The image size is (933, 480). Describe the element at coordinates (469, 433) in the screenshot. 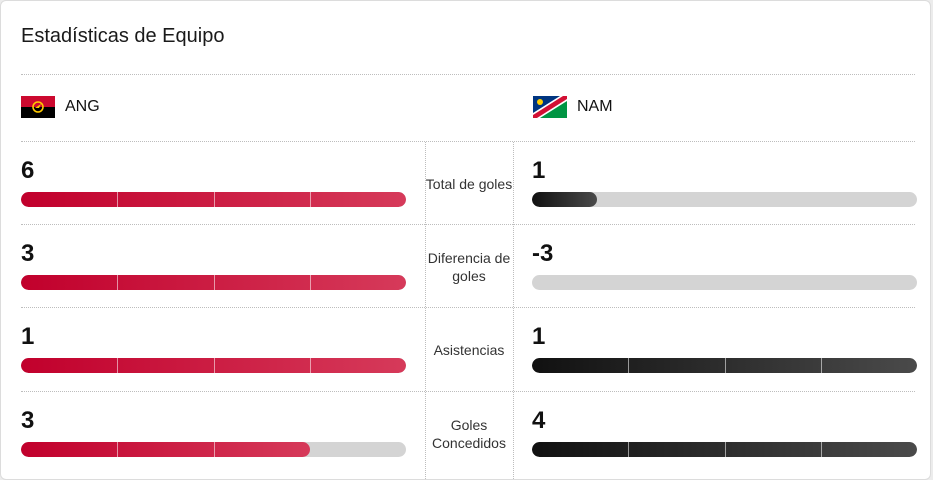

I see `stat-label: Goles Concedidos` at that location.